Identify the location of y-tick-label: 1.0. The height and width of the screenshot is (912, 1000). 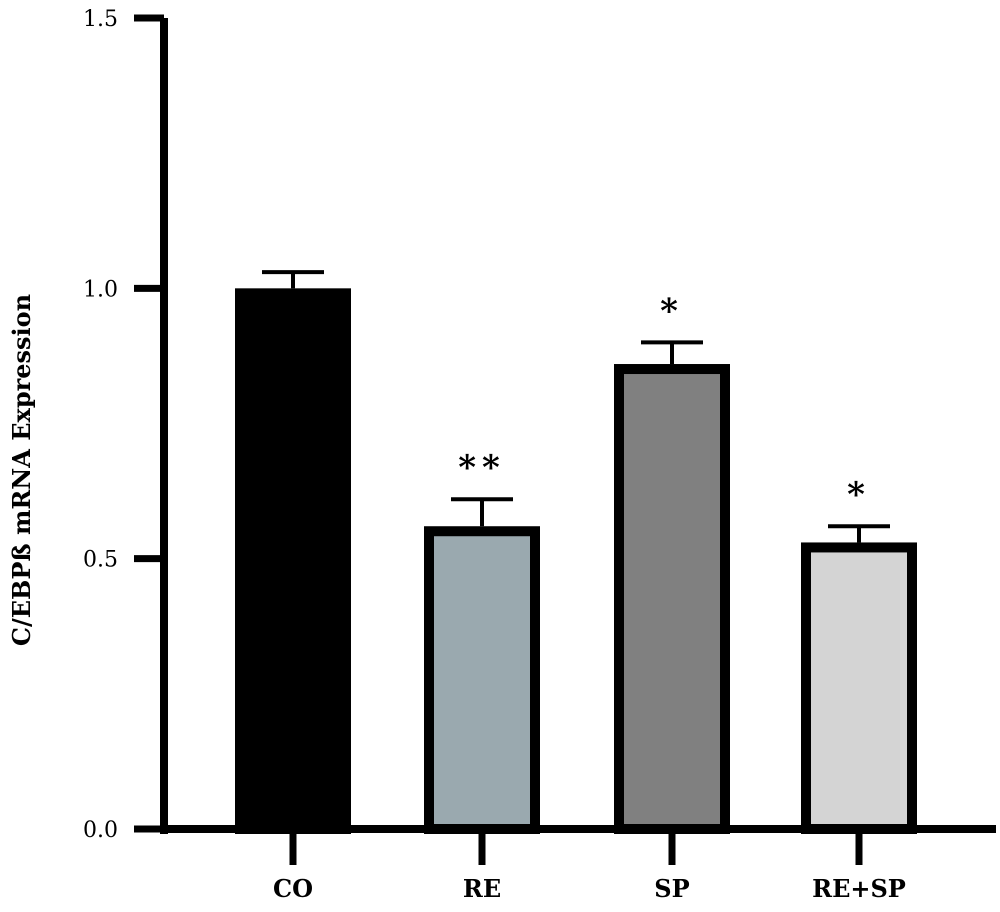
(100, 289).